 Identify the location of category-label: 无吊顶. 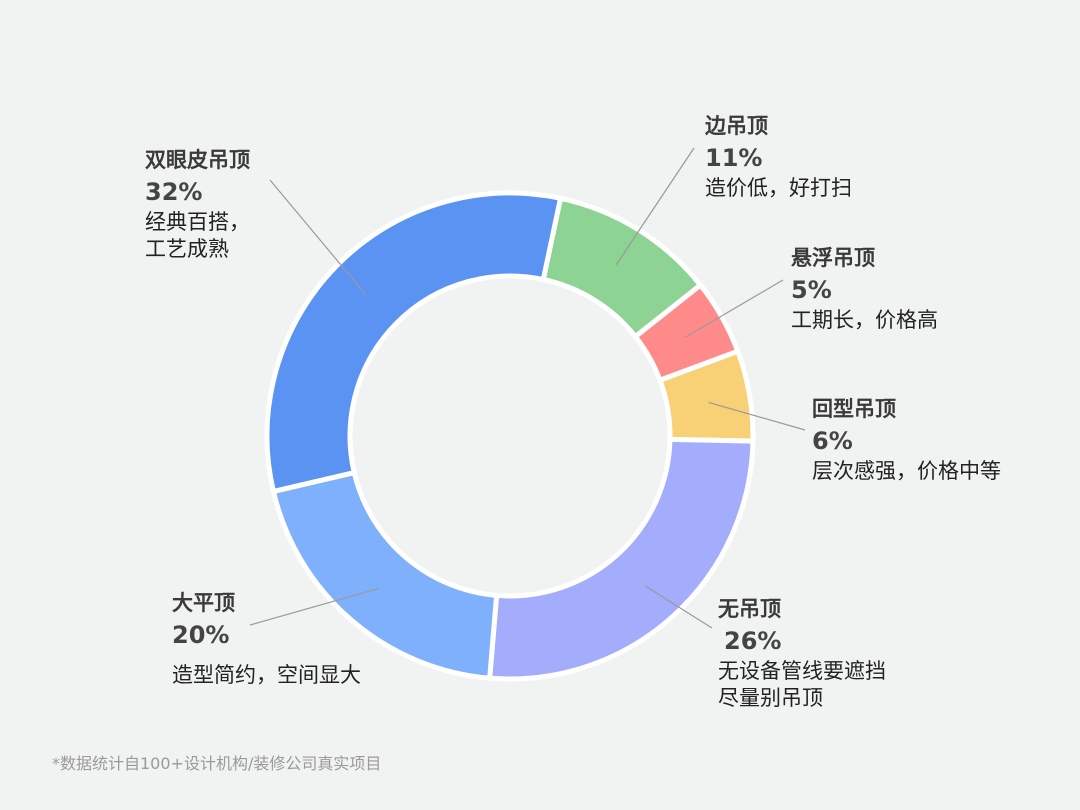
(749, 609).